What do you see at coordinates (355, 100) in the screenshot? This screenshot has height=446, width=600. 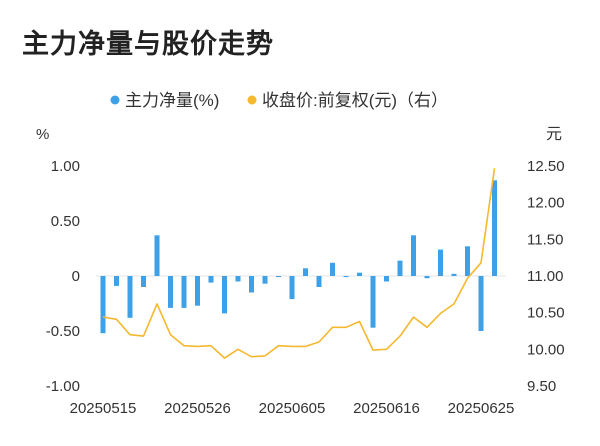 I see `legend-label-line: 收盘价:前复权(元)（右）` at bounding box center [355, 100].